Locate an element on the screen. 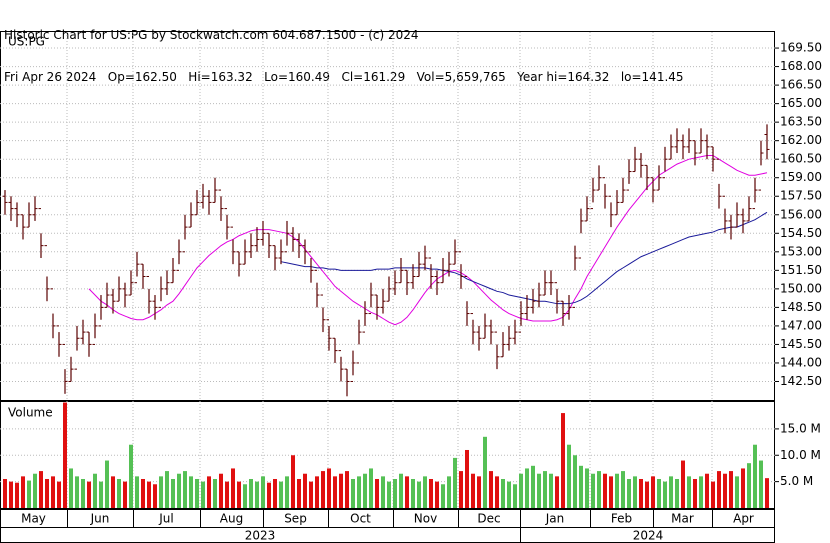 The image size is (830, 543). y-tick-label: 147.00 is located at coordinates (801, 325).